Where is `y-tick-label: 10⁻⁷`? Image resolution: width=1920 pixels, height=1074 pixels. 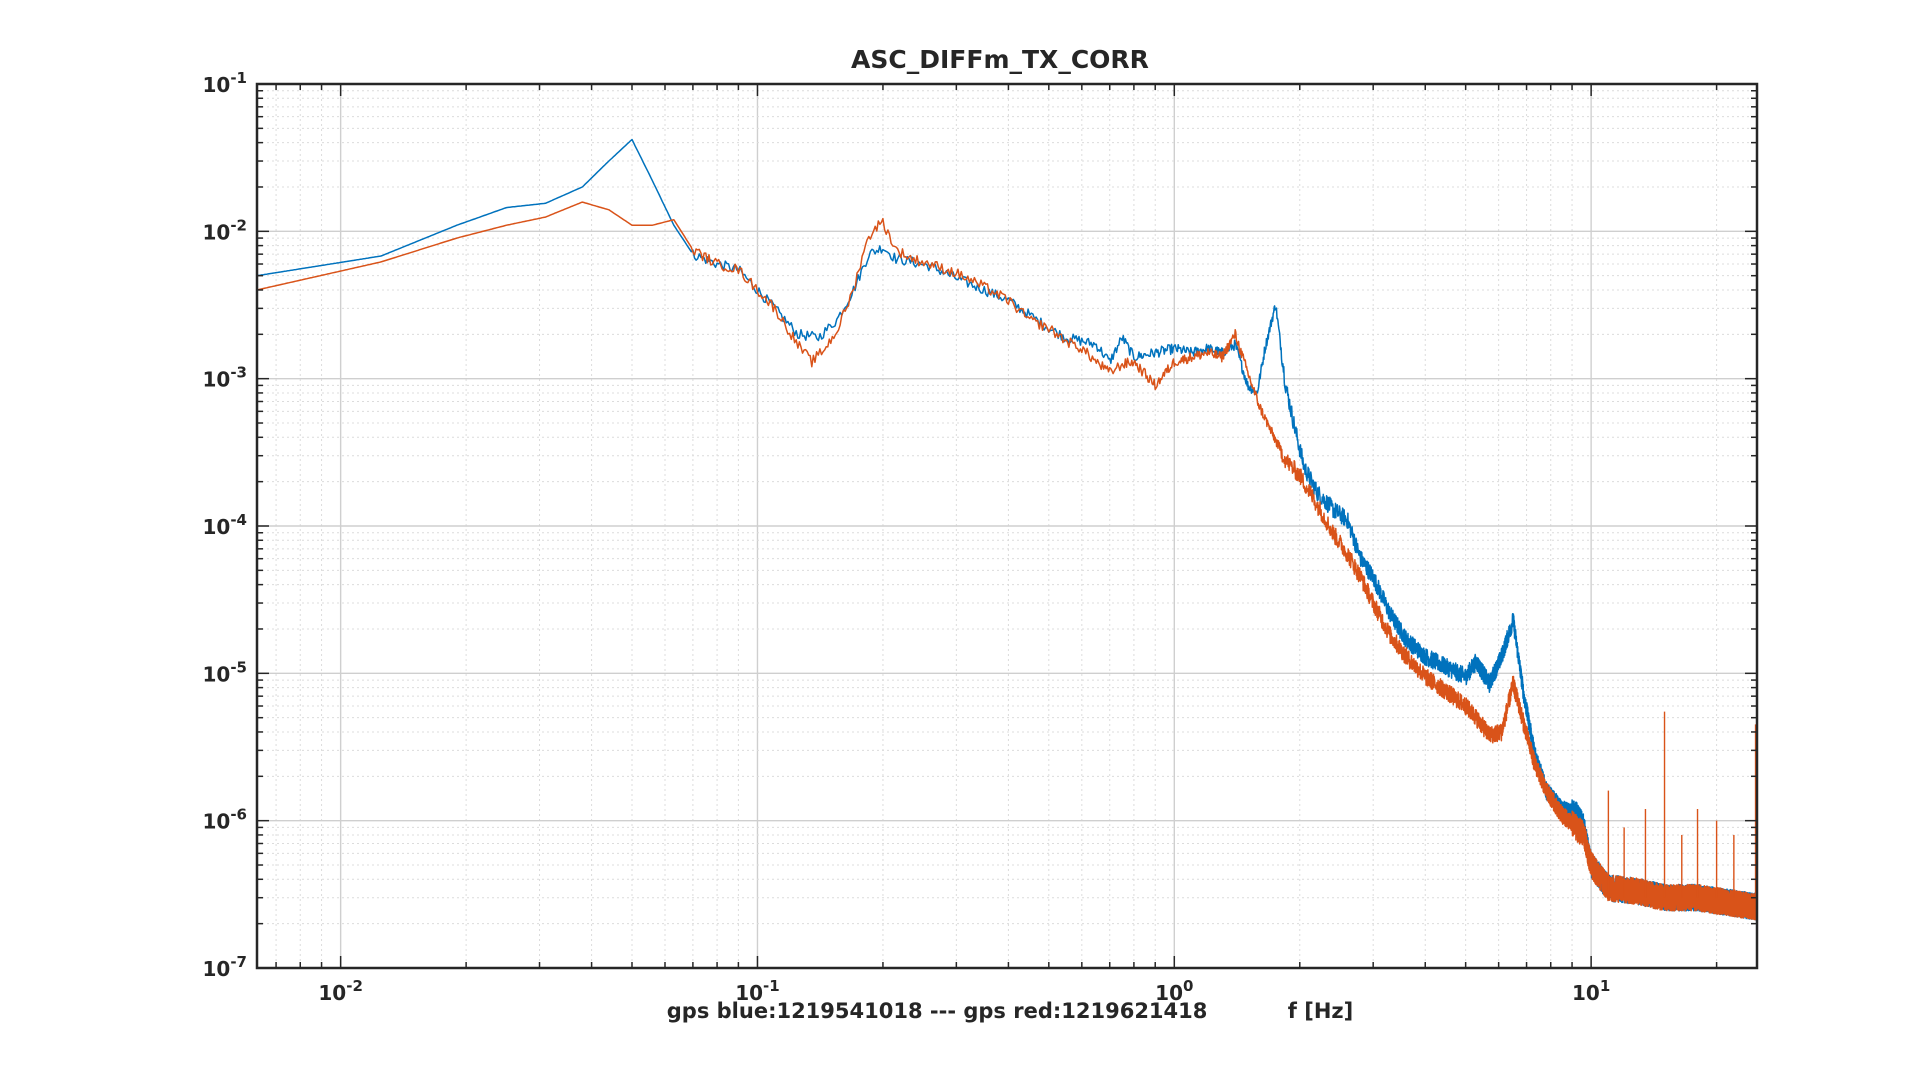
y-tick-label: 10⁻⁷ is located at coordinates (224, 967).